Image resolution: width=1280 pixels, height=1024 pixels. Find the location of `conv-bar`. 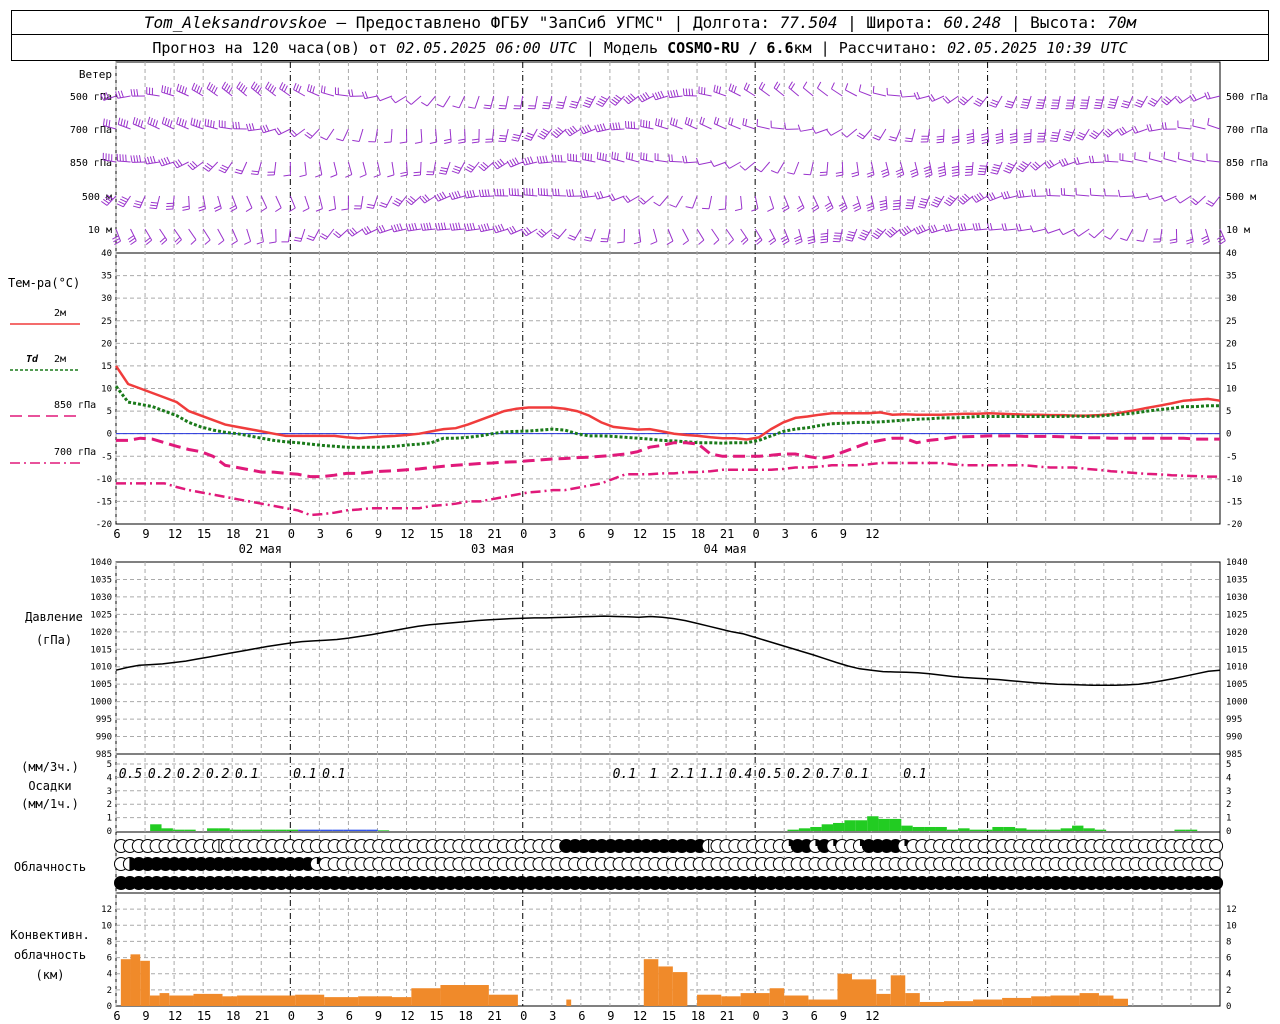

conv-bar is located at coordinates (125, 982).